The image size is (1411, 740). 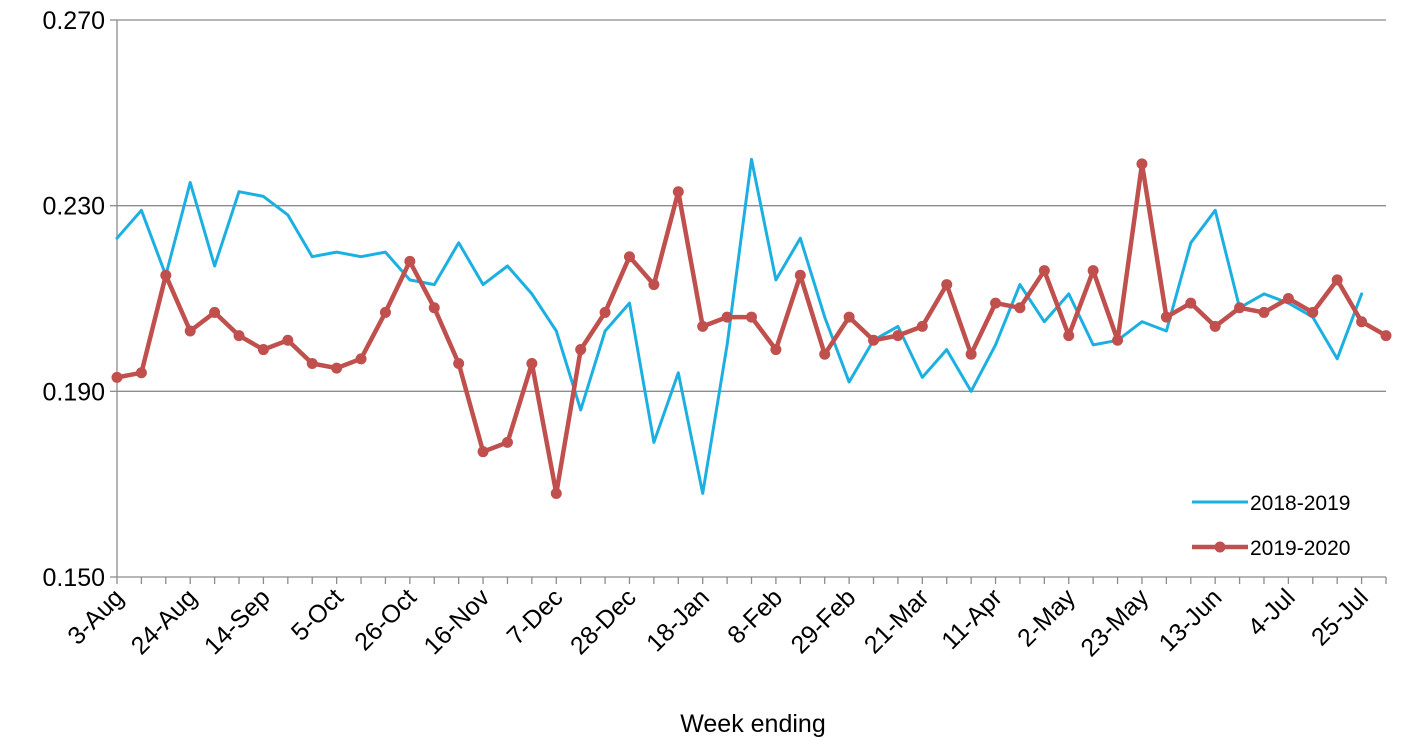 What do you see at coordinates (535, 616) in the screenshot?
I see `x-tick-label: 7-Dec` at bounding box center [535, 616].